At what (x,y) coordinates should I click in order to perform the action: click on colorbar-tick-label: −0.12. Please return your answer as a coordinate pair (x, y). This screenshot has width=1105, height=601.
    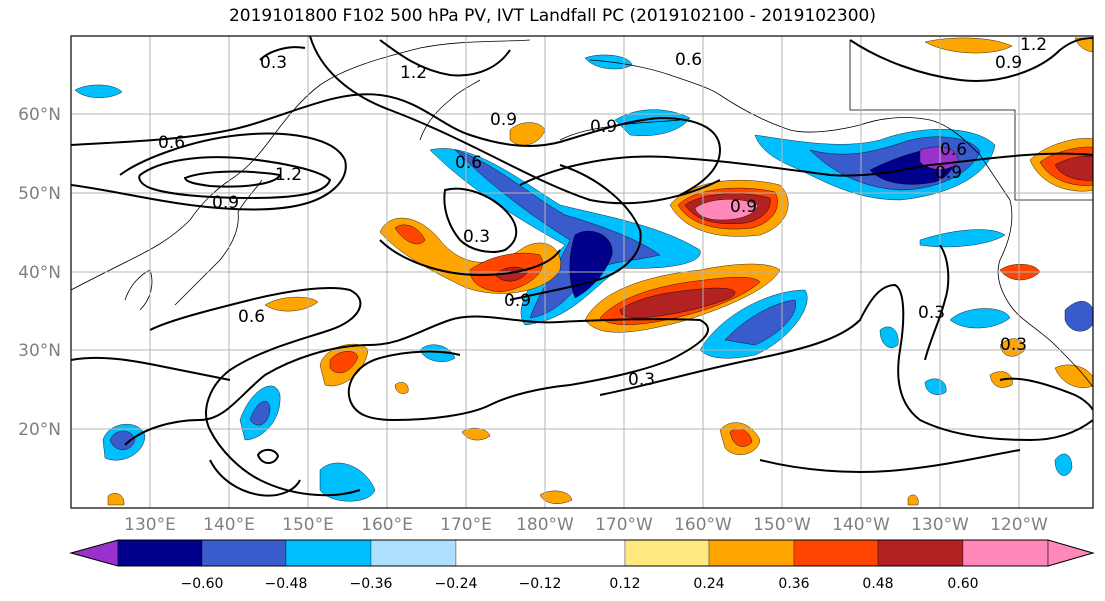
    Looking at the image, I should click on (540, 584).